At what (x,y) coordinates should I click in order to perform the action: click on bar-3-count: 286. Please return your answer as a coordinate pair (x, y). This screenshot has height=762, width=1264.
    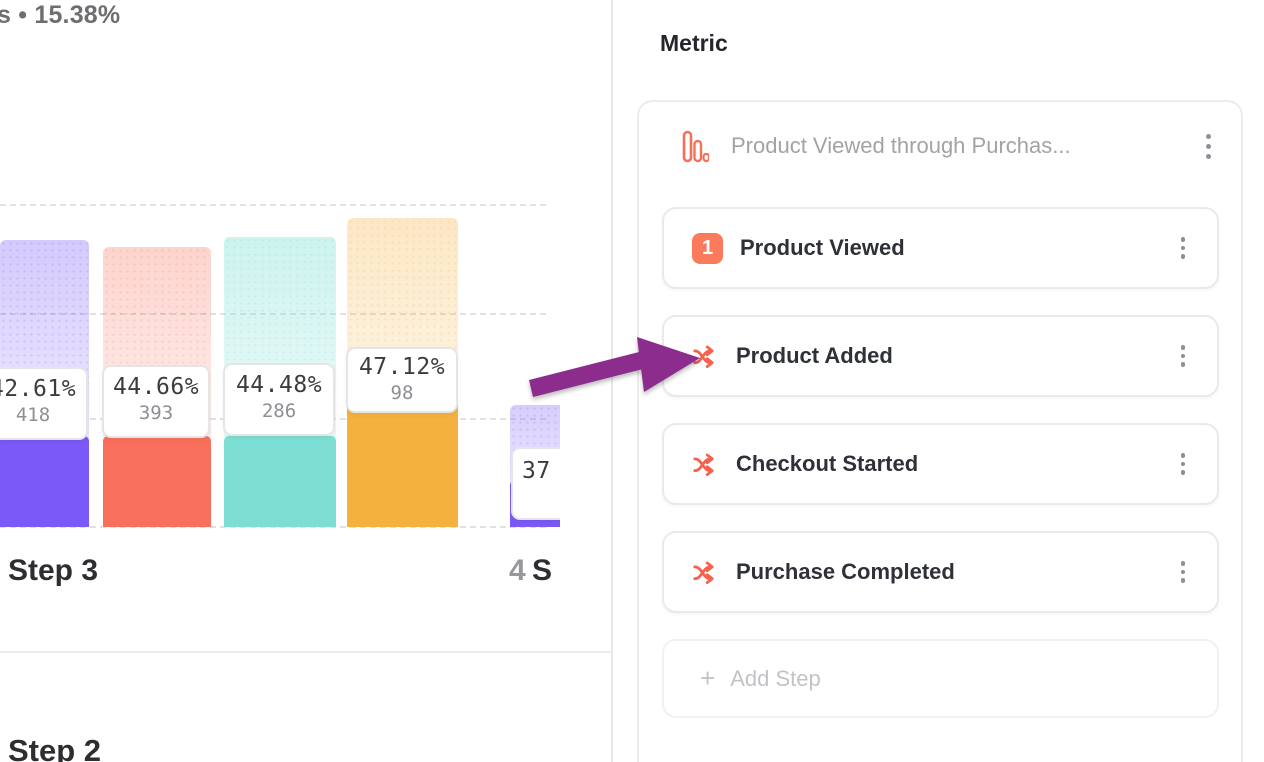
    Looking at the image, I should click on (279, 411).